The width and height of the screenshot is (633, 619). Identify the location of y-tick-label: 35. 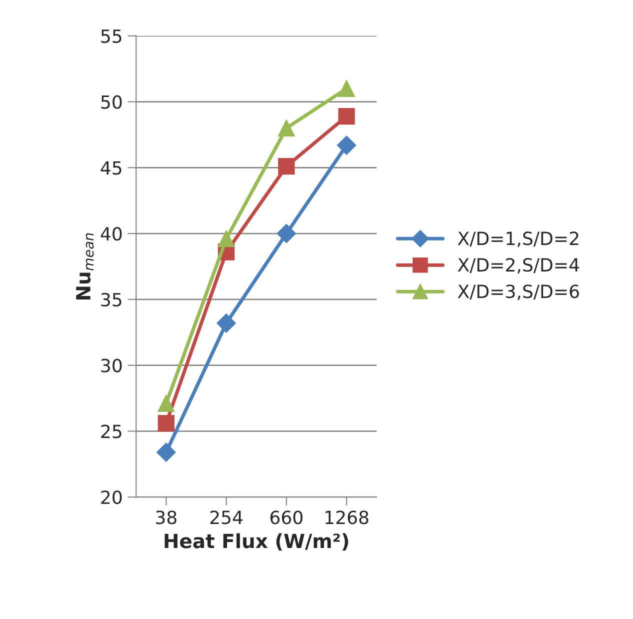
(111, 299).